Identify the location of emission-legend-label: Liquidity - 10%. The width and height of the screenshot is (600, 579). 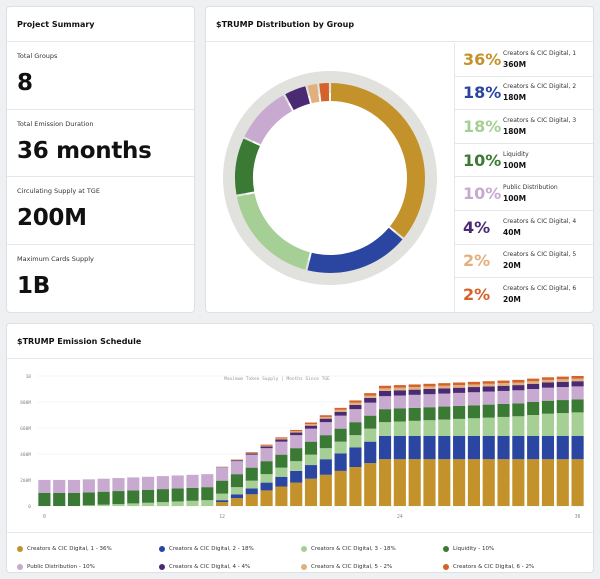
(474, 548).